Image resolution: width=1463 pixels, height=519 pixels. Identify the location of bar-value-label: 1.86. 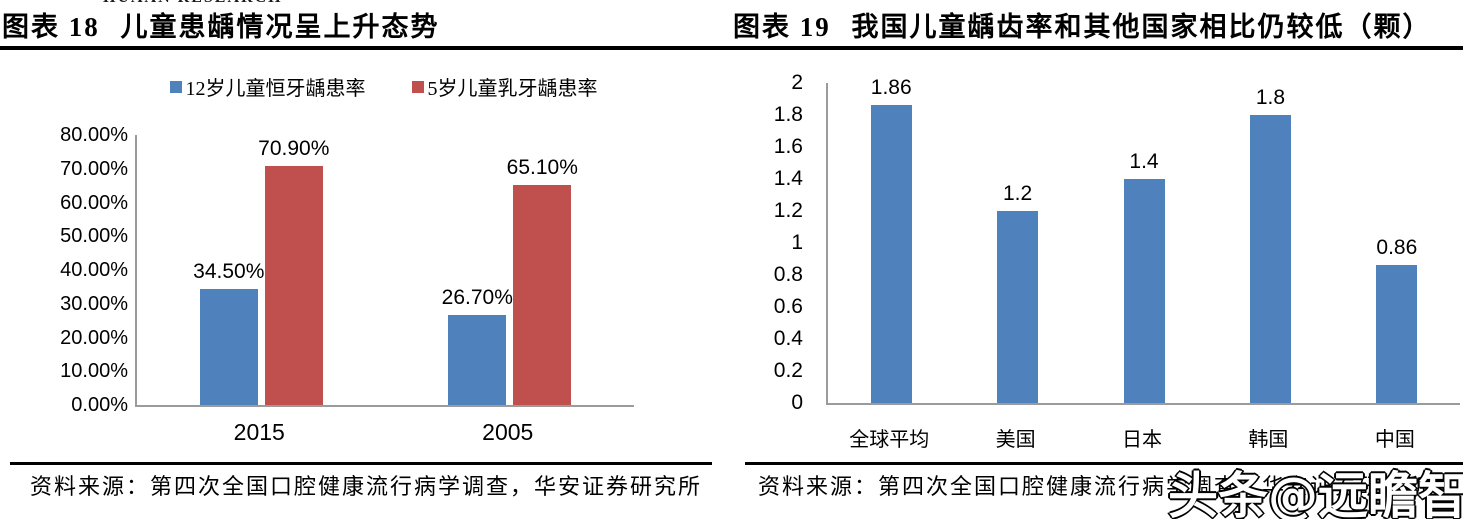
(891, 88).